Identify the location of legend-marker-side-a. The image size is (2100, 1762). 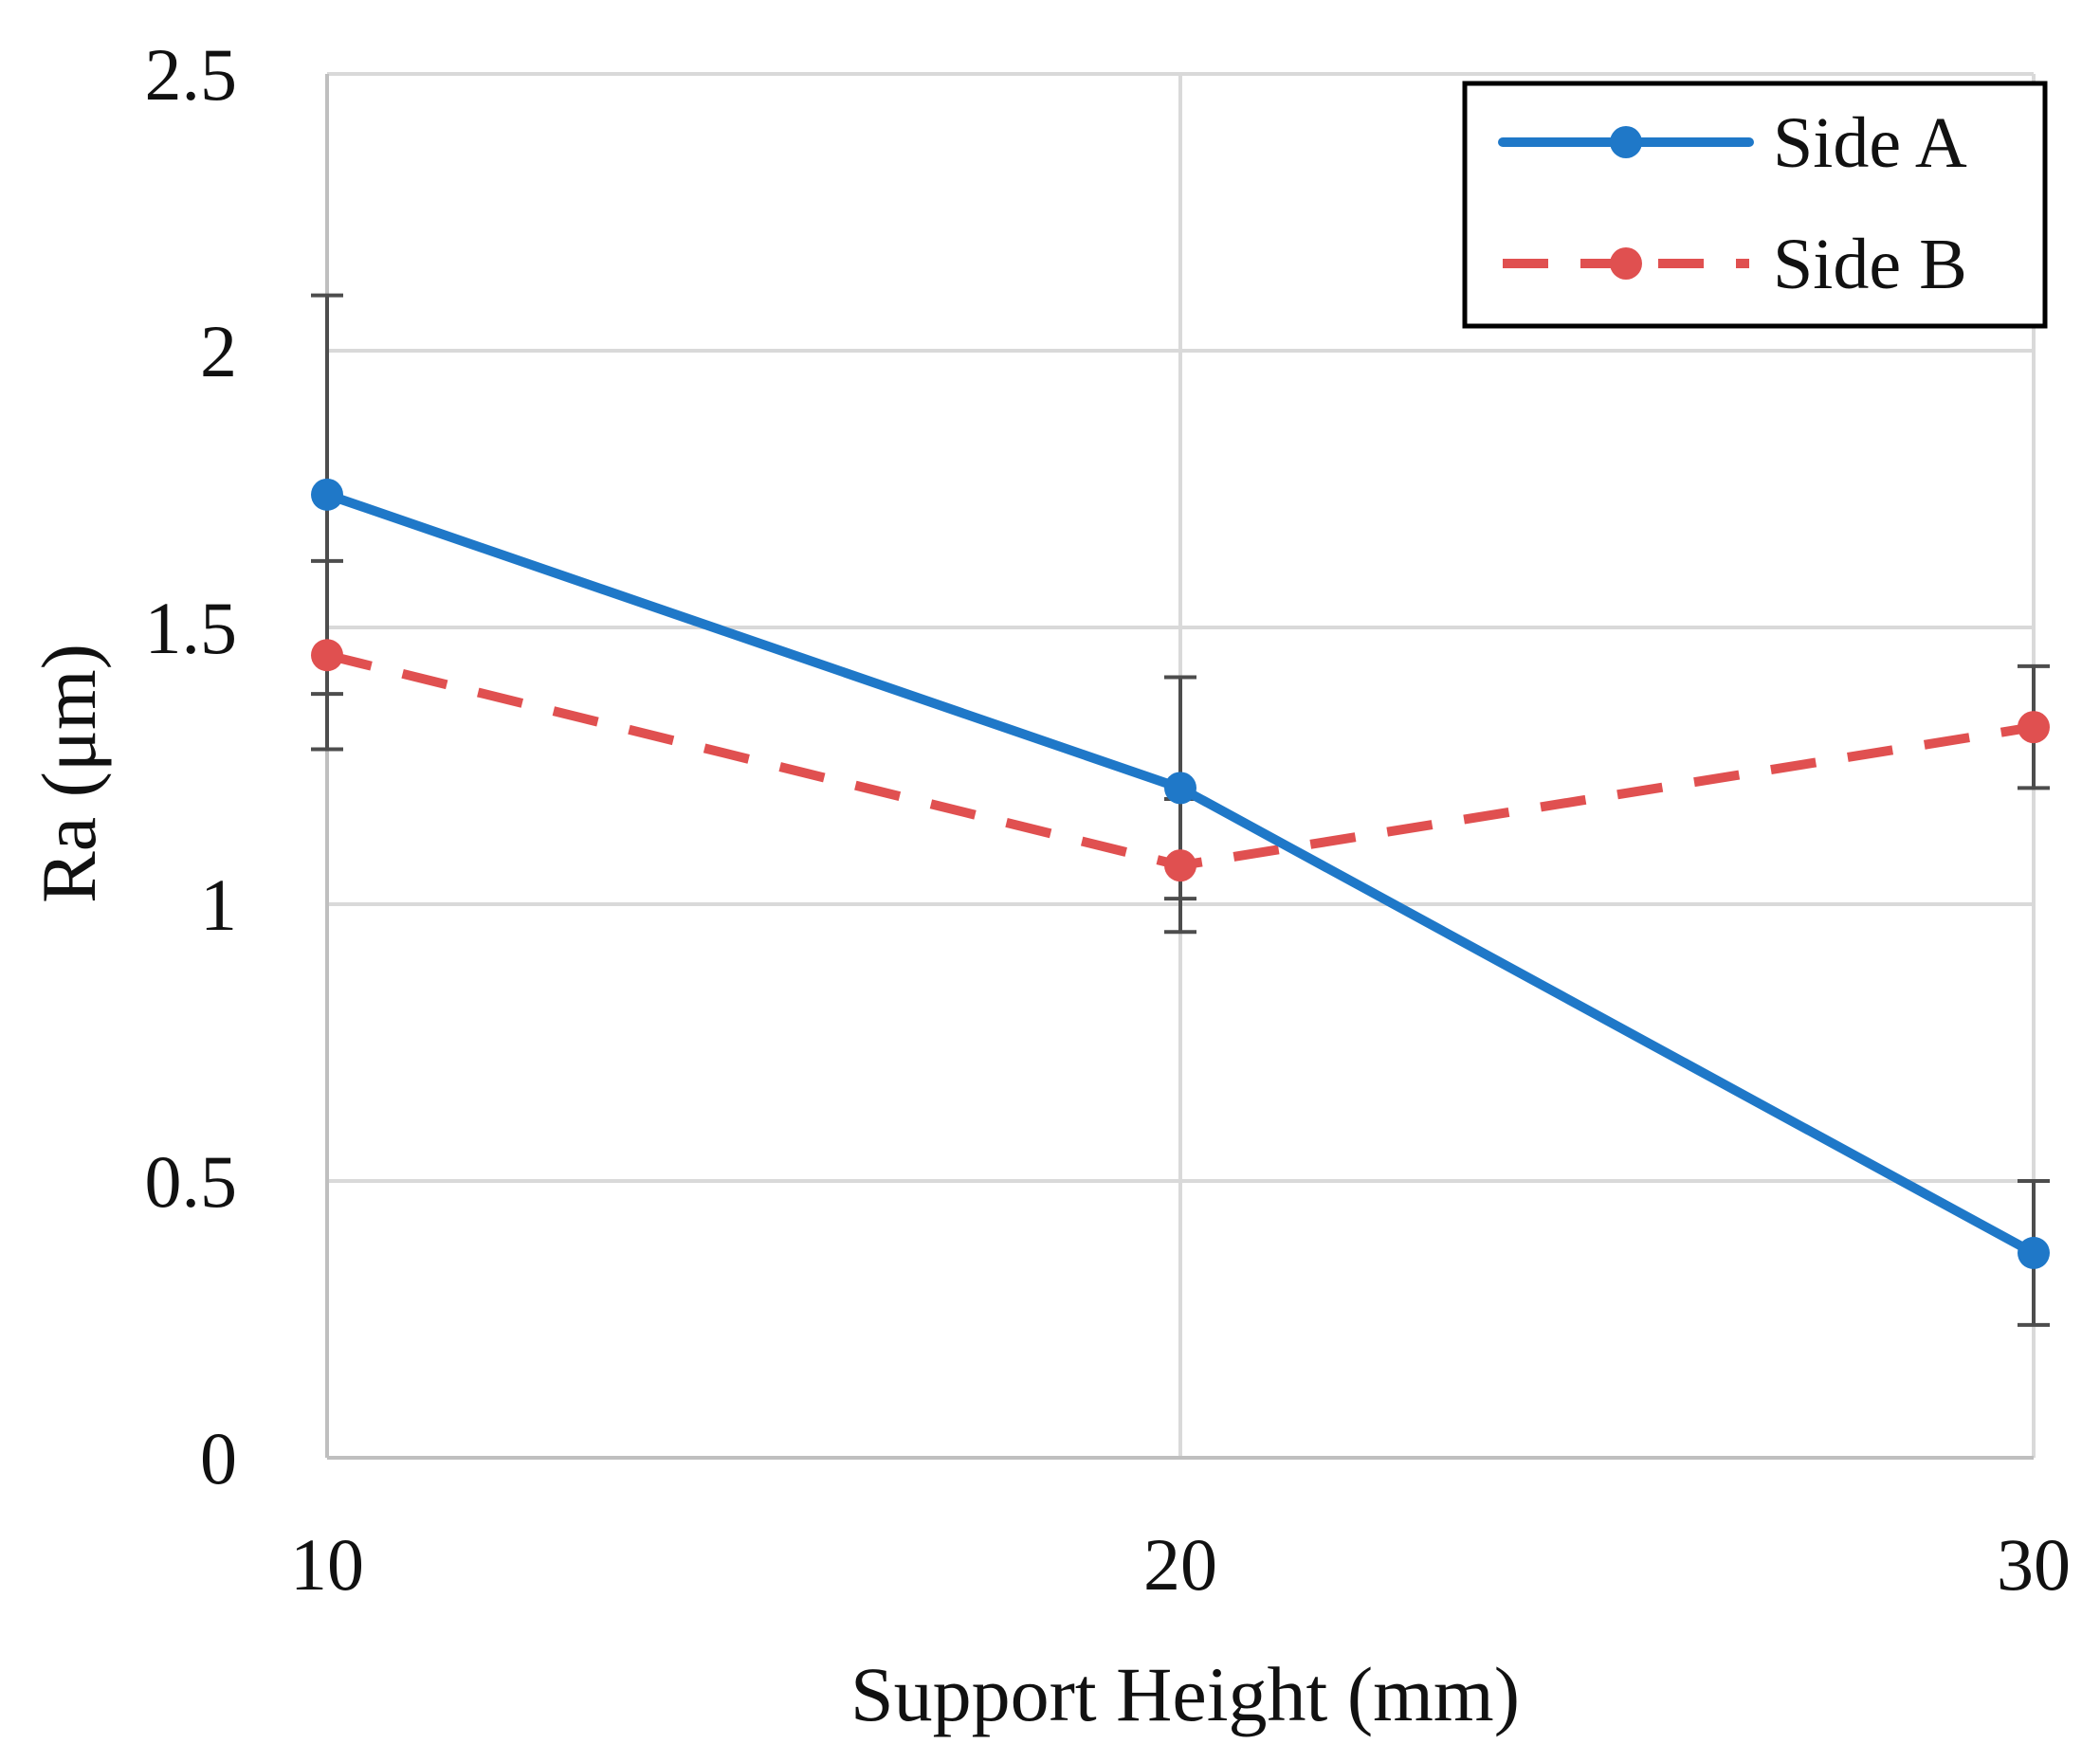
(1626, 142).